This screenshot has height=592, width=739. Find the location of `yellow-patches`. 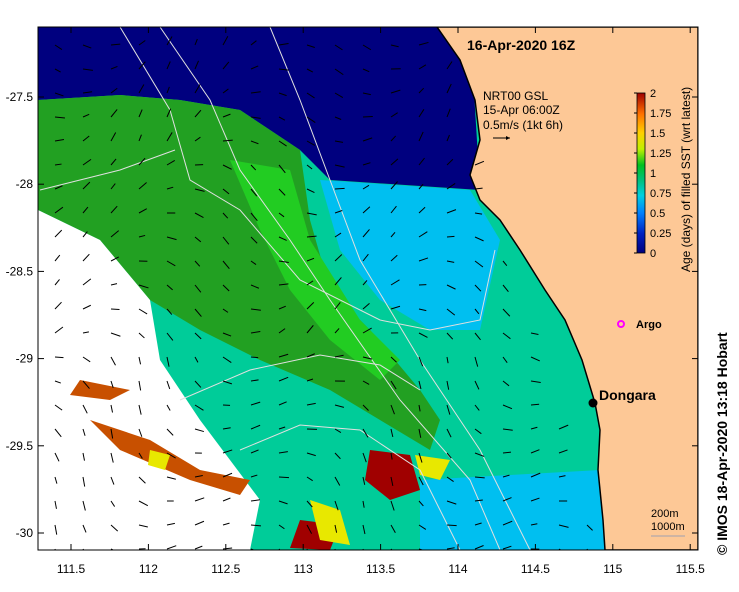

yellow-patches is located at coordinates (299, 497).